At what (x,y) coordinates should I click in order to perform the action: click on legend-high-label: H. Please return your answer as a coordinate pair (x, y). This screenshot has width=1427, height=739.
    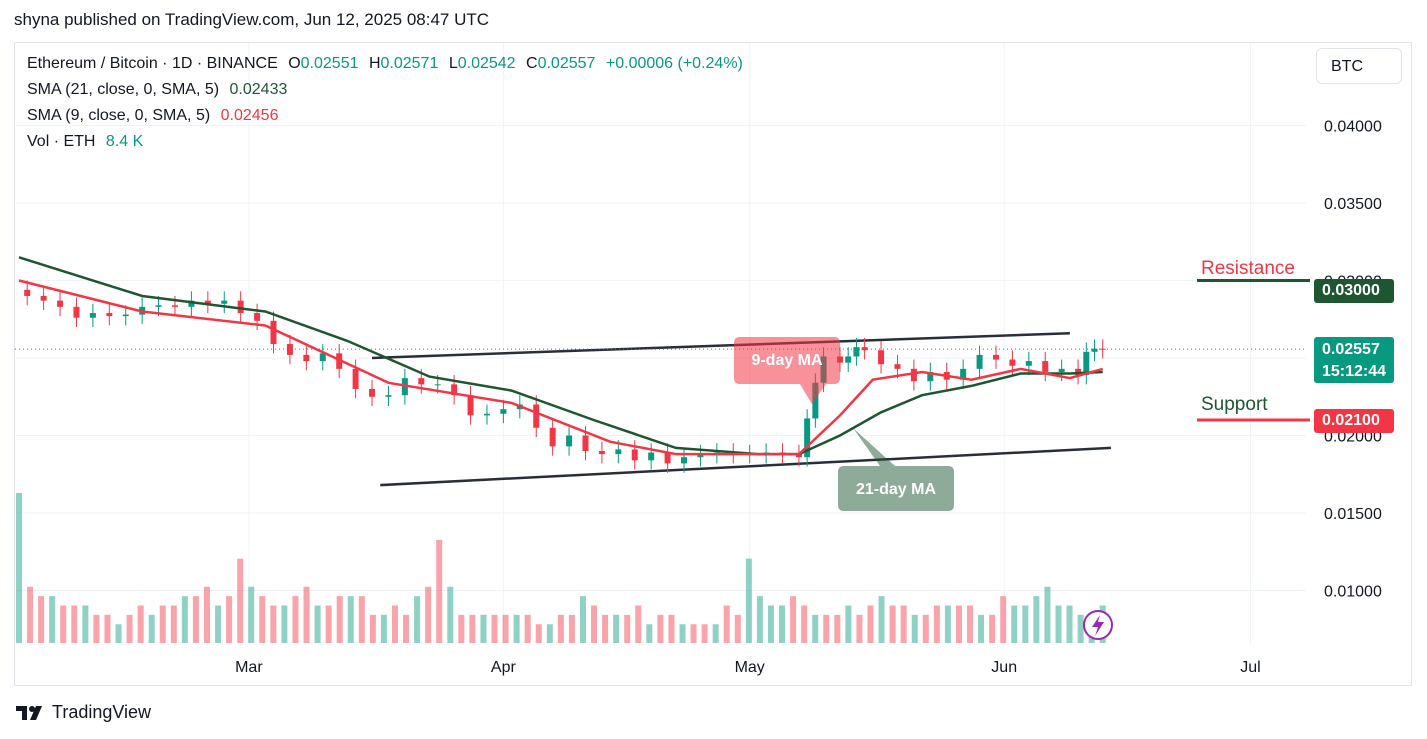
    Looking at the image, I should click on (374, 63).